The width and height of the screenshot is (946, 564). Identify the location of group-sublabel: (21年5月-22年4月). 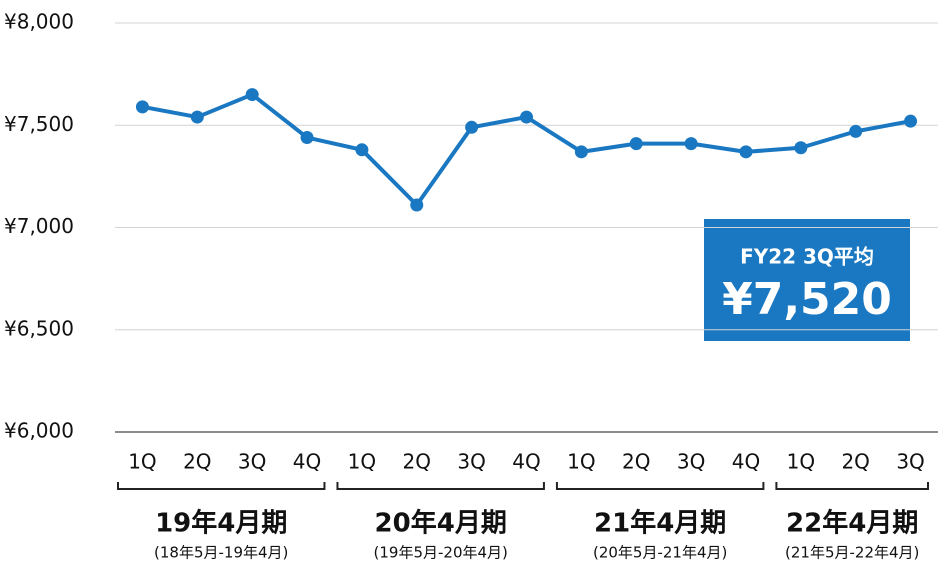
(852, 553).